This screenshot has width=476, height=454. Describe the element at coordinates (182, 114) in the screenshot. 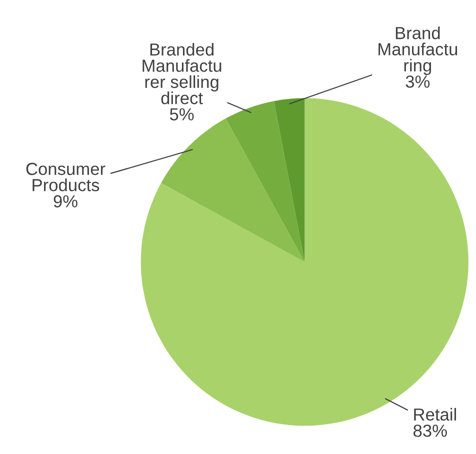

I see `data-label: 5%` at that location.